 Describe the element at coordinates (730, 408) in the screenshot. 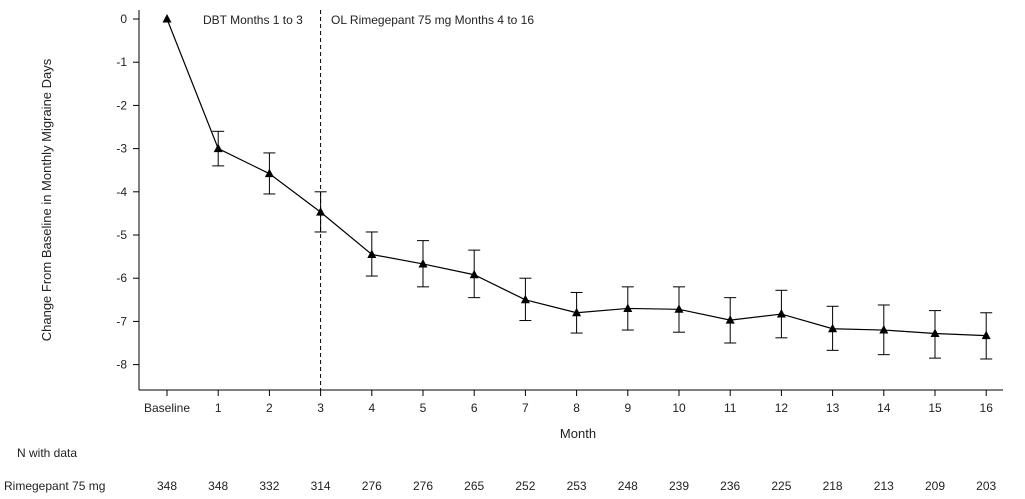

I see `x-tick-label: 11` at that location.